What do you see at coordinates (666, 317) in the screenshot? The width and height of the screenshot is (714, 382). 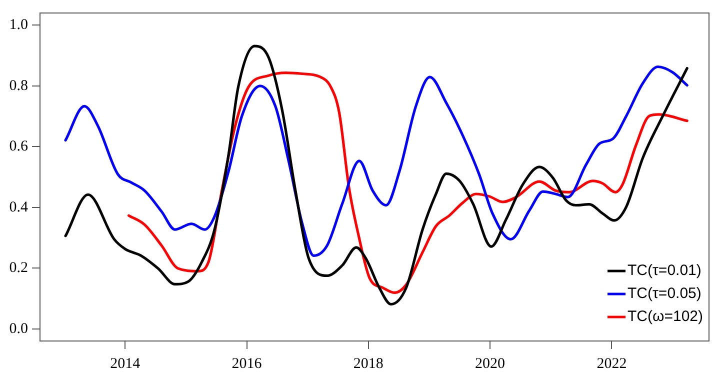 I see `legend-label: TC(ω=102)` at bounding box center [666, 317].